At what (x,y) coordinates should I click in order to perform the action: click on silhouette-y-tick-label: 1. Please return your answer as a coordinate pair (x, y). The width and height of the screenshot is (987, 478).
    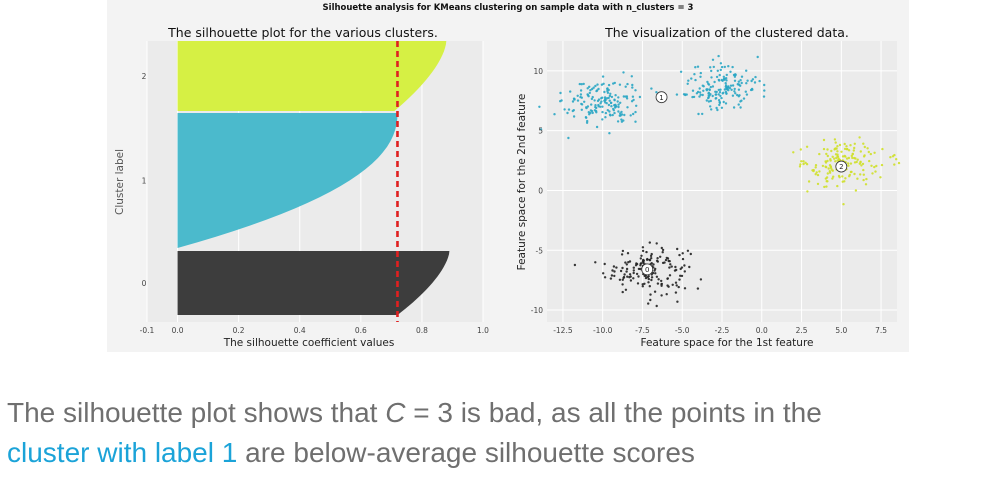
    Looking at the image, I should click on (144, 181).